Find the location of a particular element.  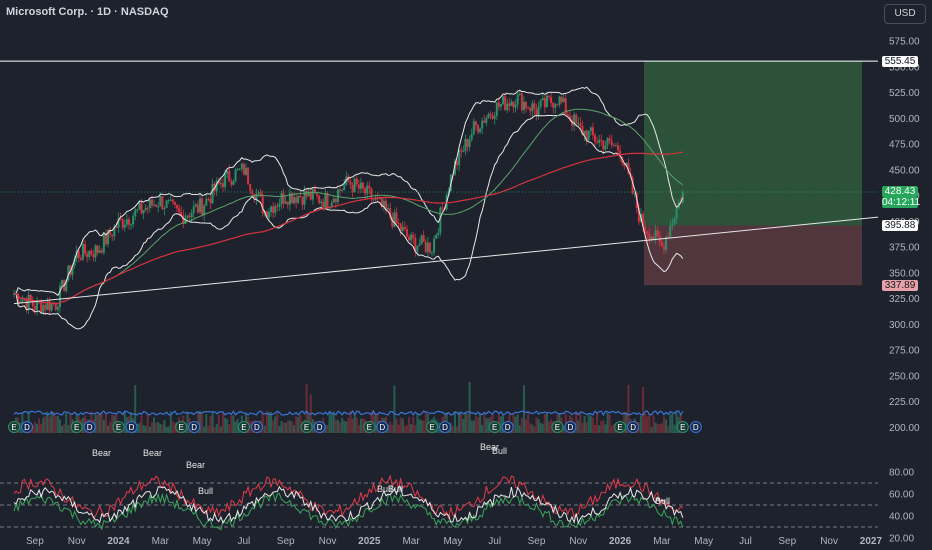

y-tick-label: 275.00 is located at coordinates (904, 351).